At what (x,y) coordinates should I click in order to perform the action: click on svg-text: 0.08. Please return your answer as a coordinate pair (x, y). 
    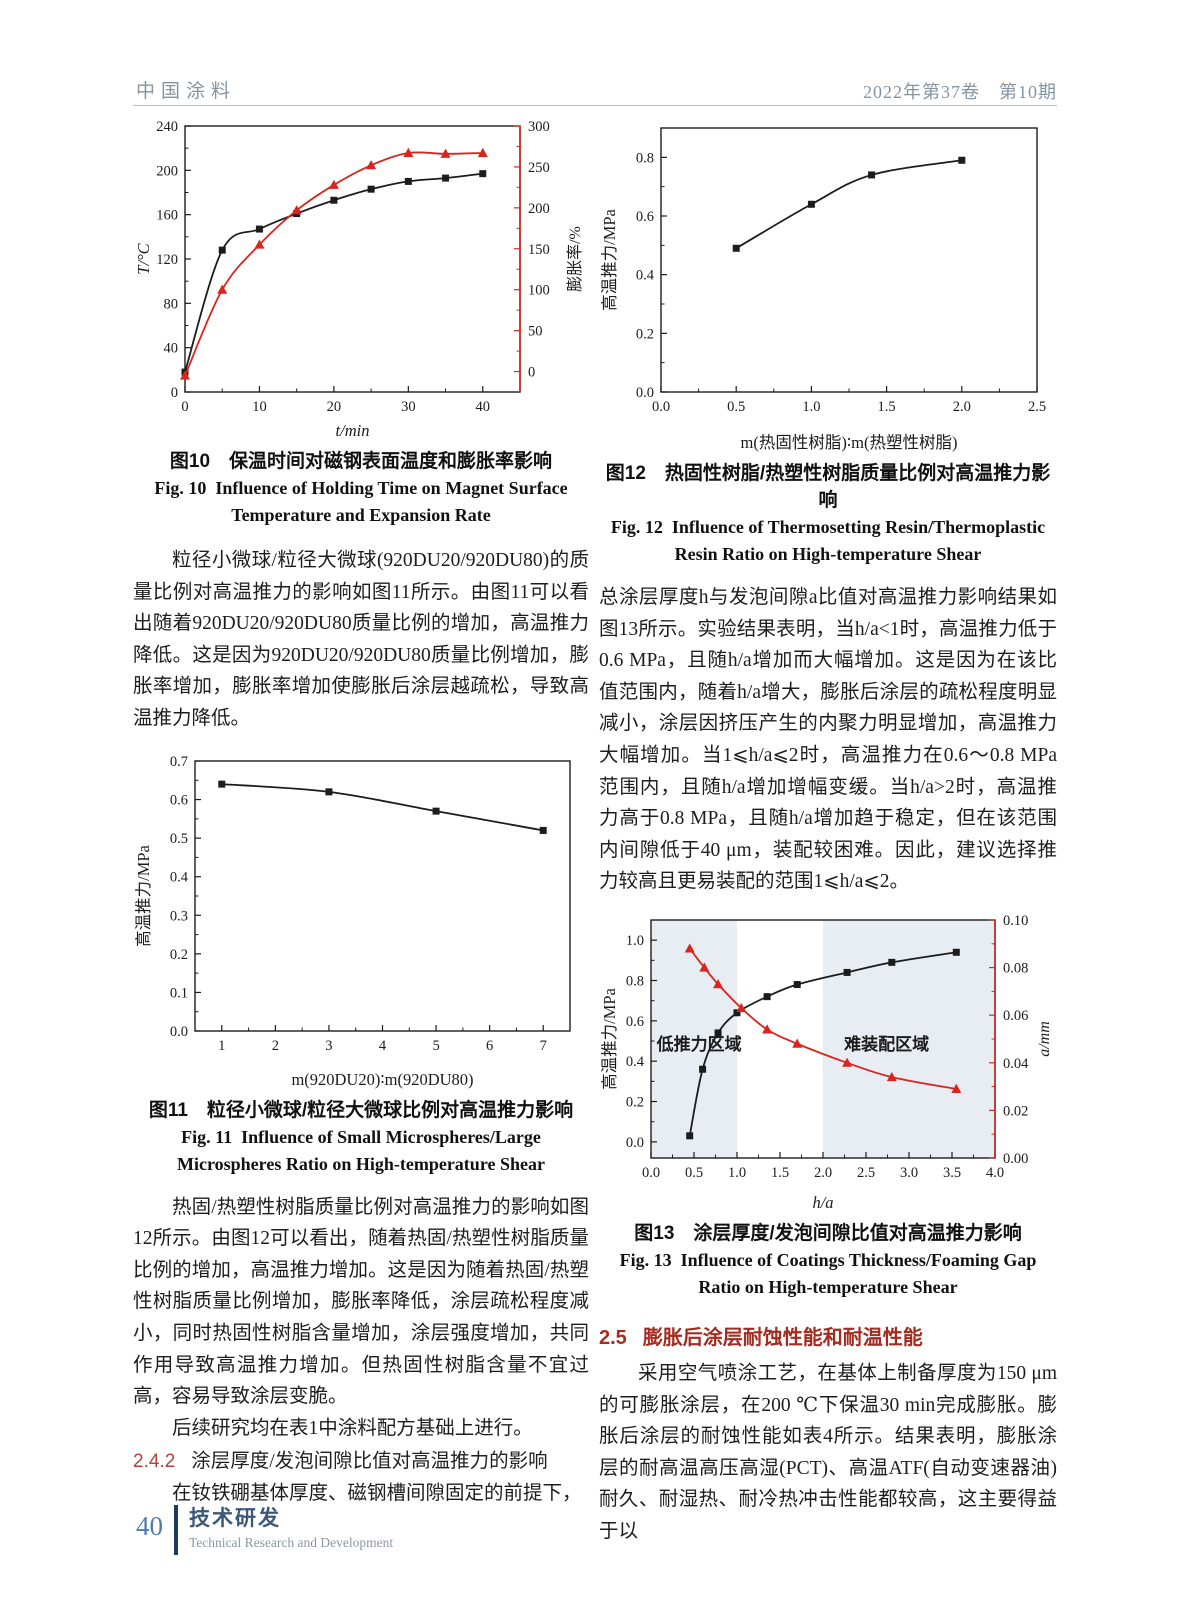
    Looking at the image, I should click on (1015, 969).